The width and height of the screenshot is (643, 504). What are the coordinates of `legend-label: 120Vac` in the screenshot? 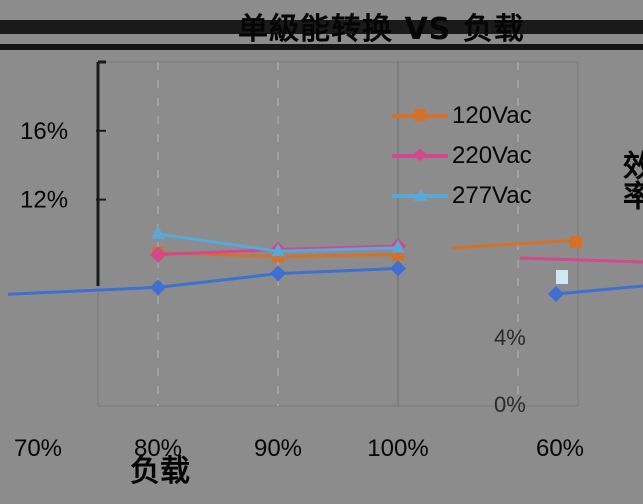 It's located at (492, 115).